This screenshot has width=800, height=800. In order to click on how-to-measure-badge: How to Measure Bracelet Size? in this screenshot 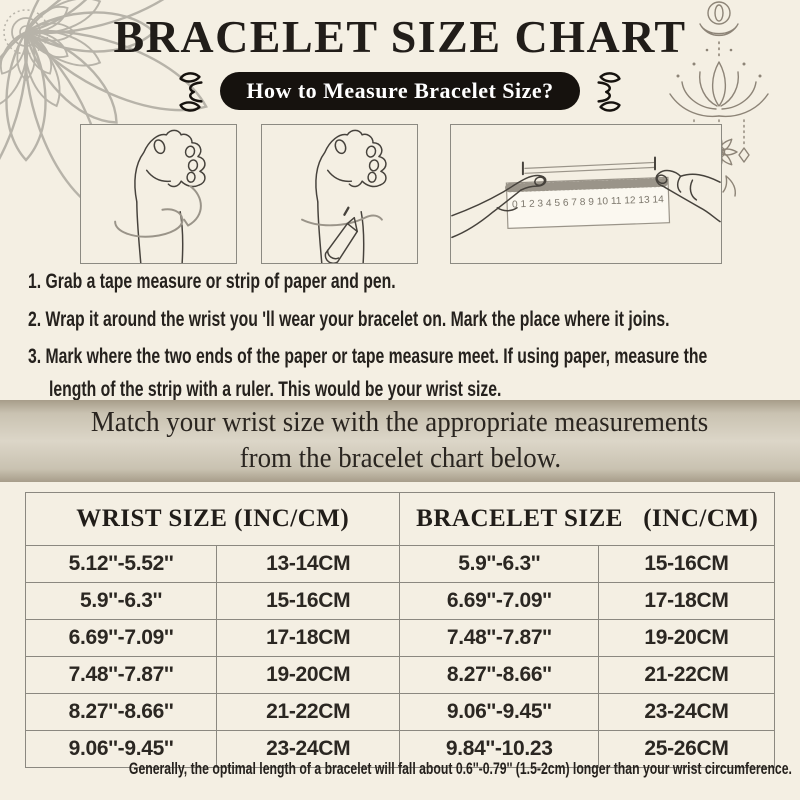, I will do `click(400, 91)`.